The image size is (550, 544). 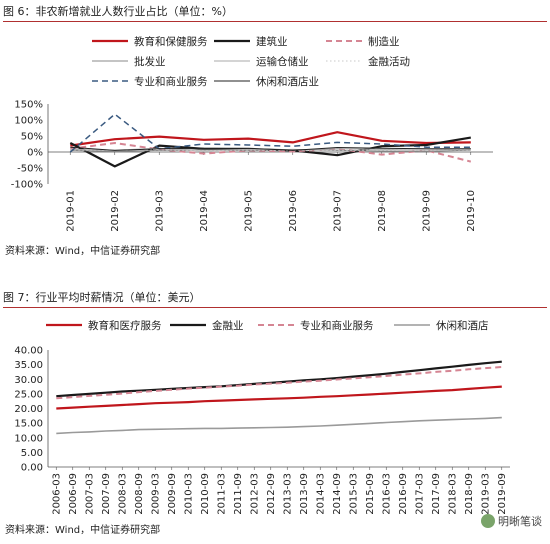 What do you see at coordinates (271, 494) in the screenshot?
I see `x-tick-label: 2012-09` at bounding box center [271, 494].